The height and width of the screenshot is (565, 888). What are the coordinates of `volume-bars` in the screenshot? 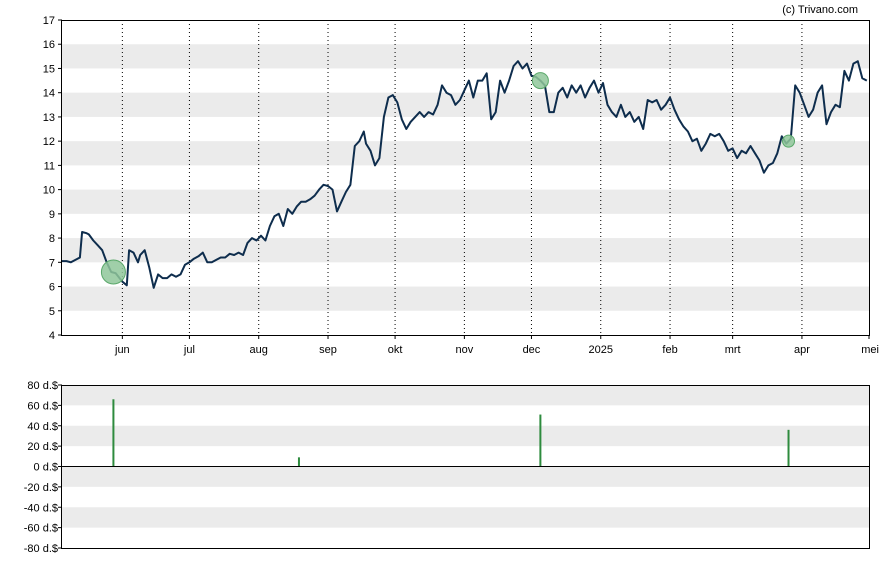 It's located at (451, 433).